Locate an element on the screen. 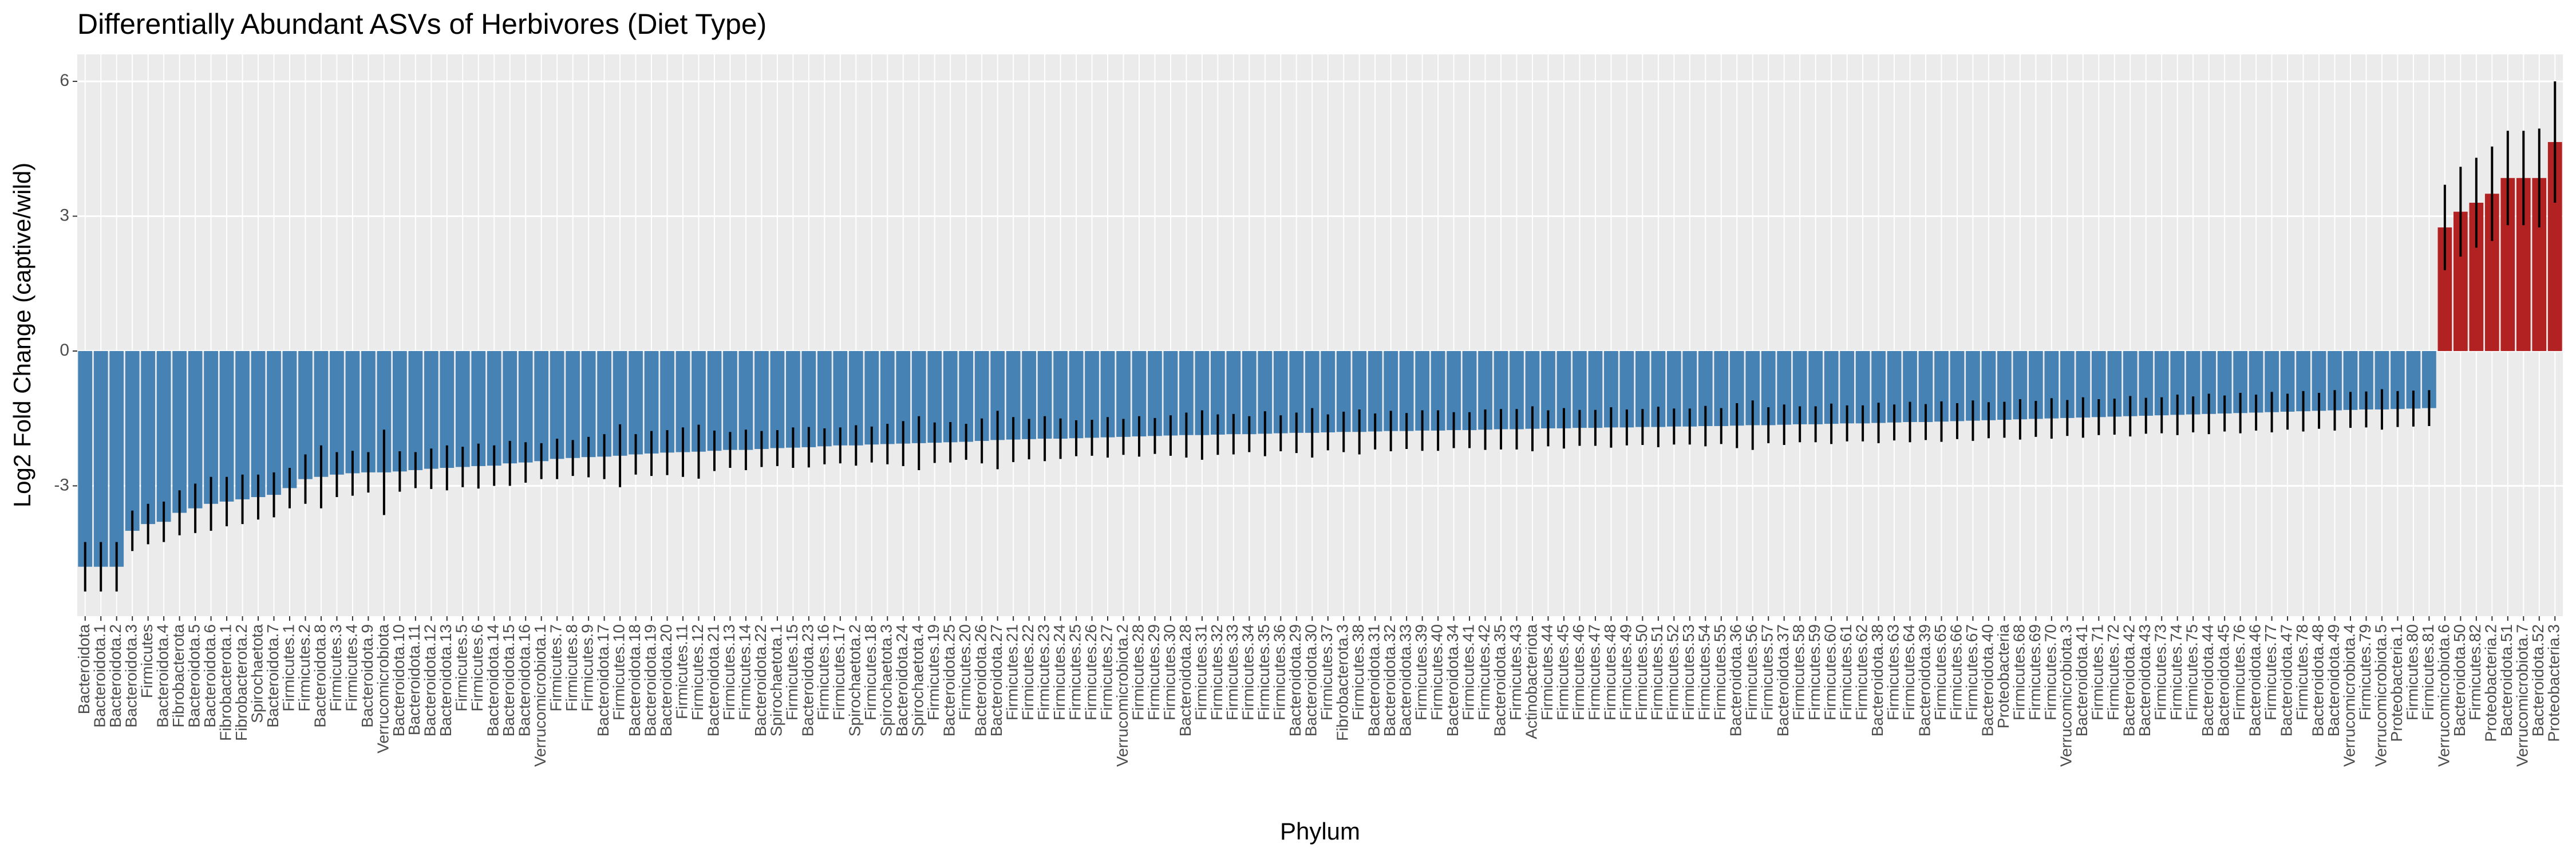 The height and width of the screenshot is (859, 2576). x-tick-label: Firmicutes.48 is located at coordinates (1610, 672).